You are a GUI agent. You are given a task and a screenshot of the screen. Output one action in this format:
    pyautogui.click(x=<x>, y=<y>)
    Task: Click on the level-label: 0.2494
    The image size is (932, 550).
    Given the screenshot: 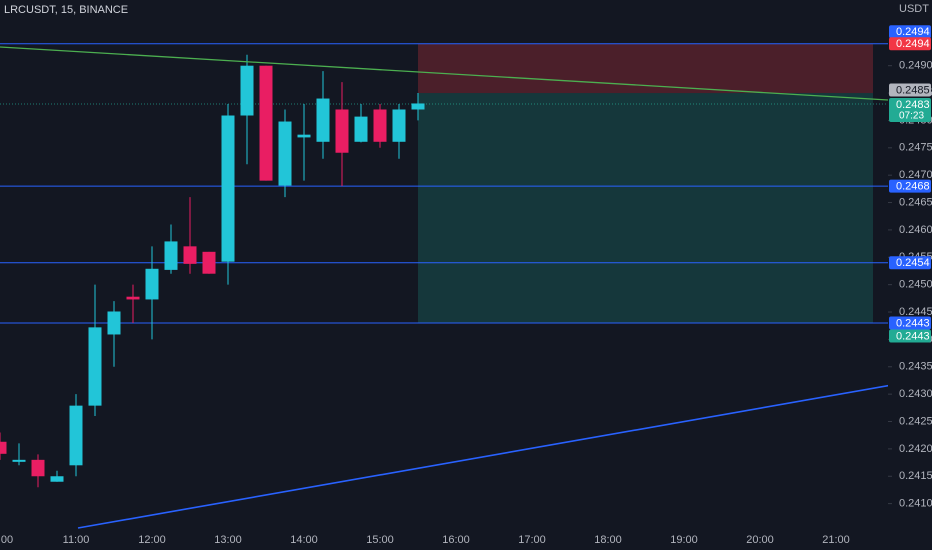 What is the action you would take?
    pyautogui.click(x=913, y=32)
    